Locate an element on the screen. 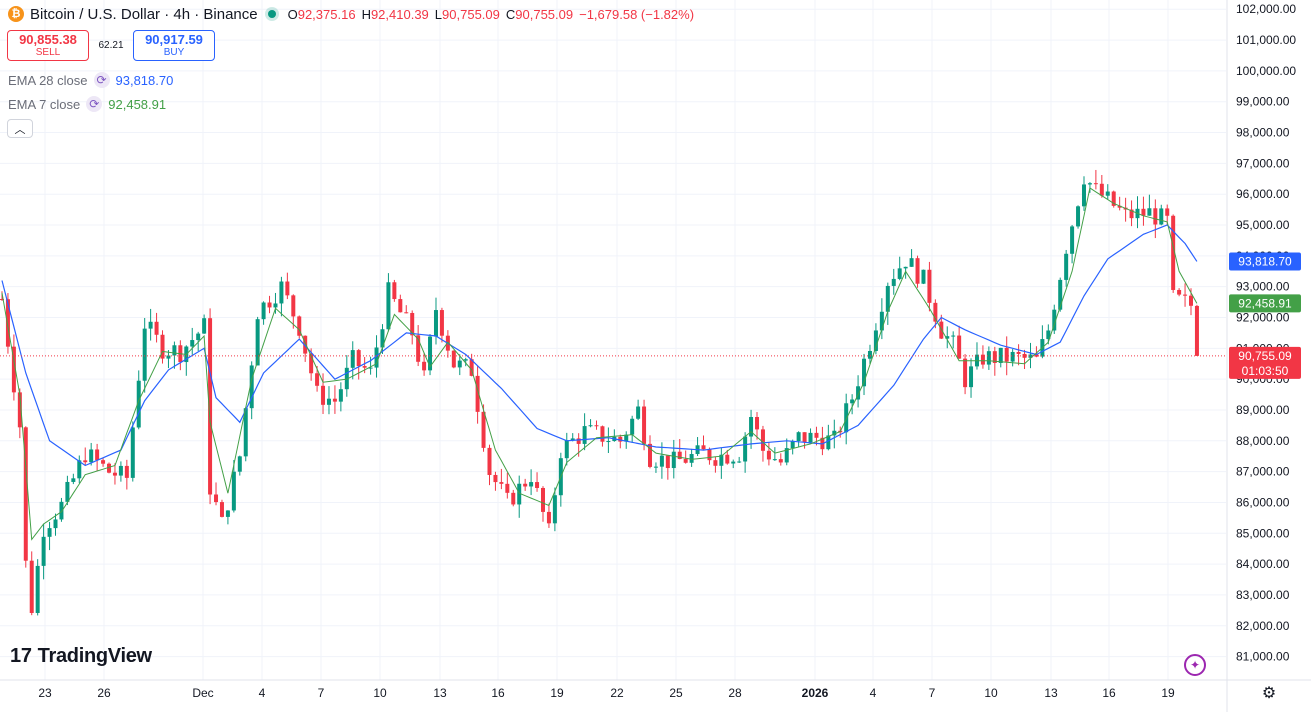 The height and width of the screenshot is (712, 1311). tradingview-logo: 17 TradingView is located at coordinates (81, 656).